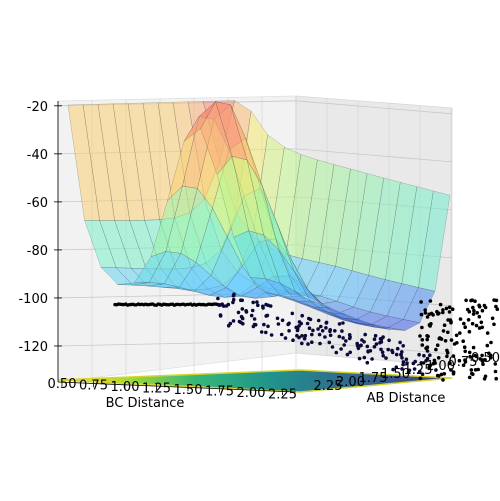 The image size is (500, 501). Describe the element at coordinates (177, 387) in the screenshot. I see `x-axis-line` at that location.